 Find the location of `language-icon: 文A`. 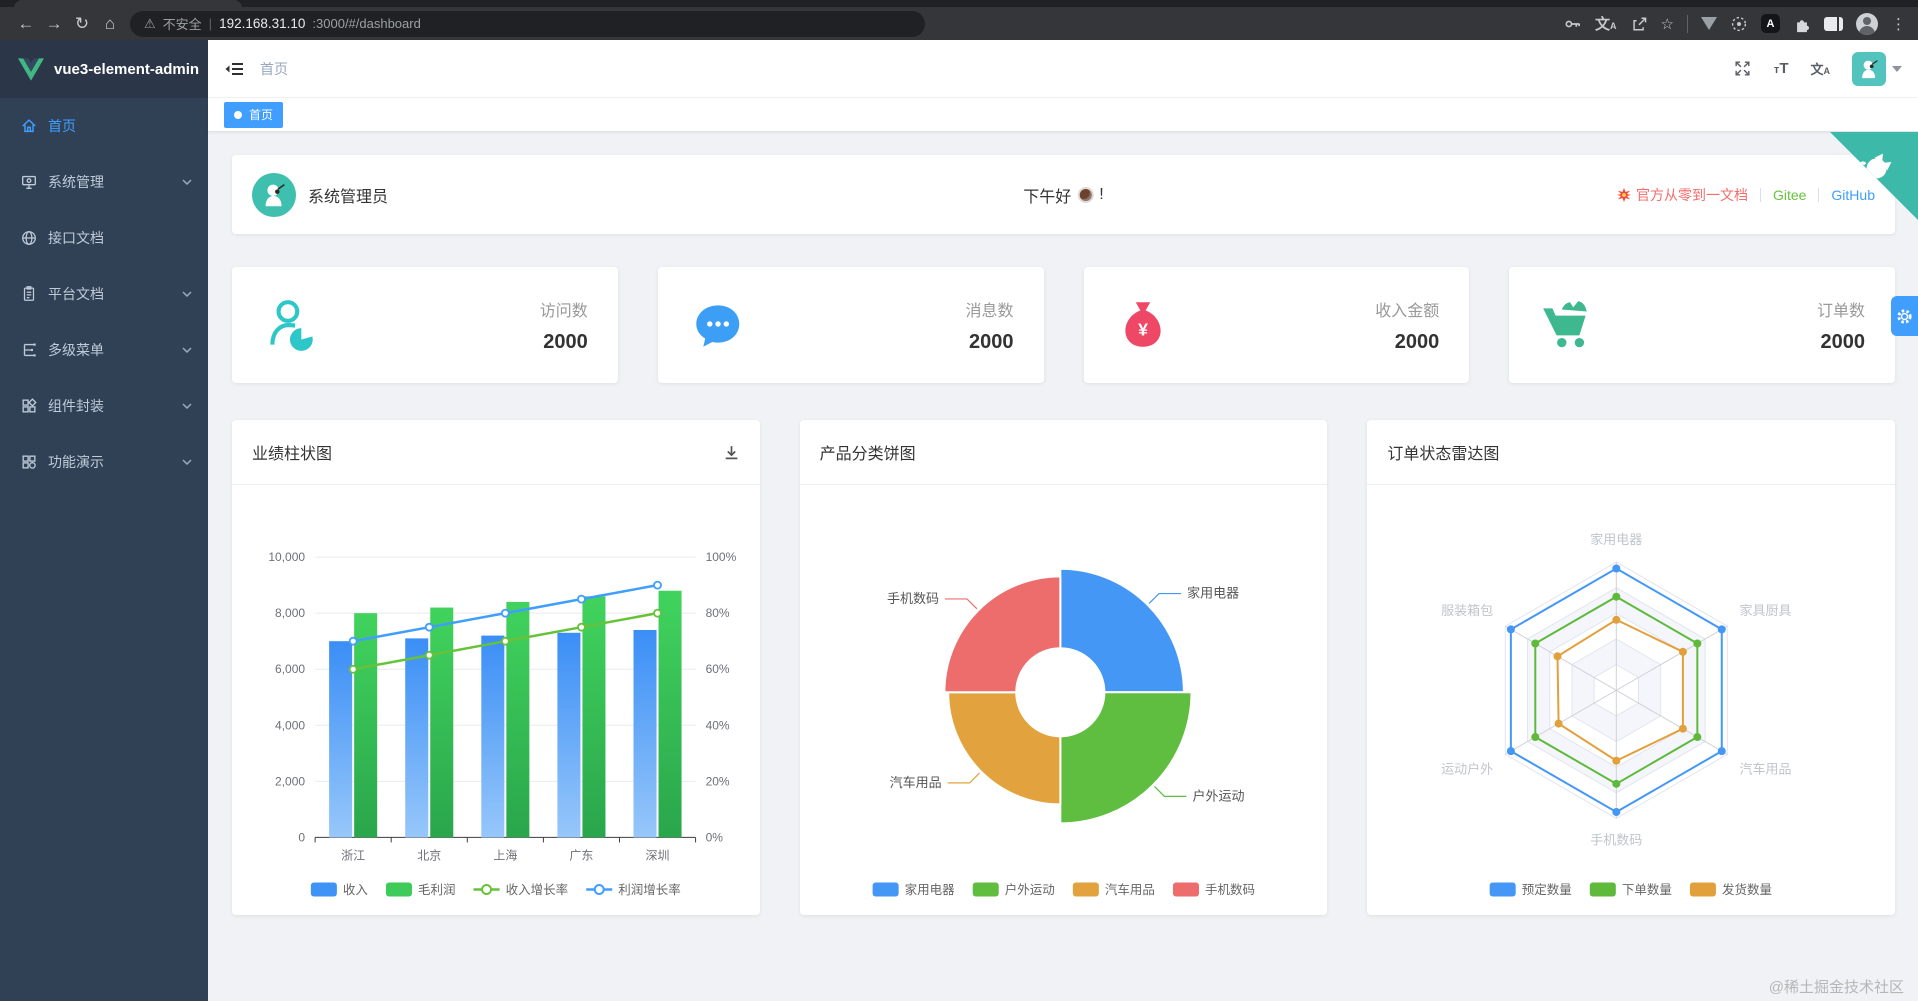

language-icon: 文A is located at coordinates (1820, 69).